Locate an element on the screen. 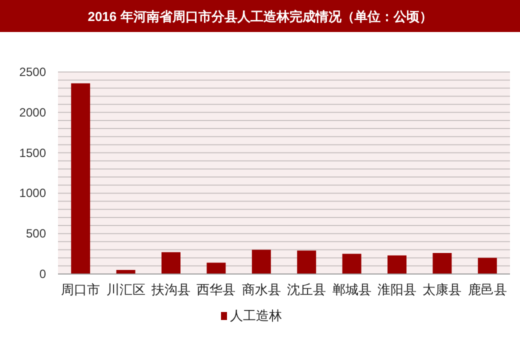 The width and height of the screenshot is (520, 345). x-tick-label: 郸城县 is located at coordinates (352, 289).